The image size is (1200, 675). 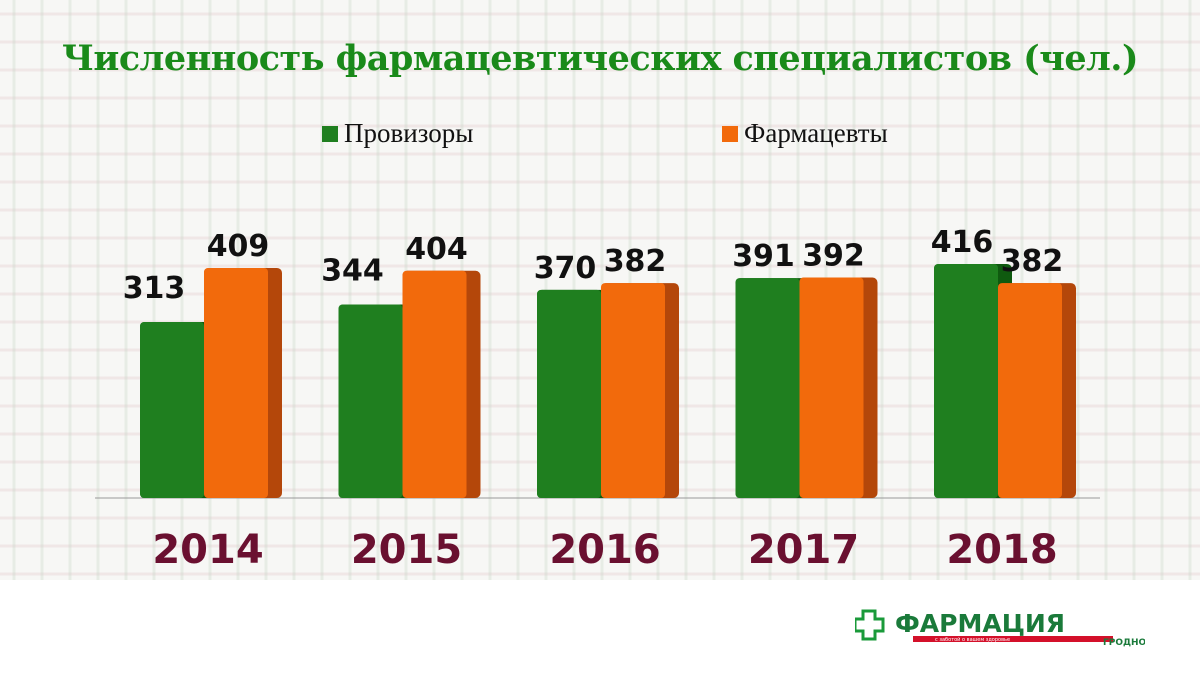 What do you see at coordinates (154, 288) in the screenshot?
I see `data-label: 313` at bounding box center [154, 288].